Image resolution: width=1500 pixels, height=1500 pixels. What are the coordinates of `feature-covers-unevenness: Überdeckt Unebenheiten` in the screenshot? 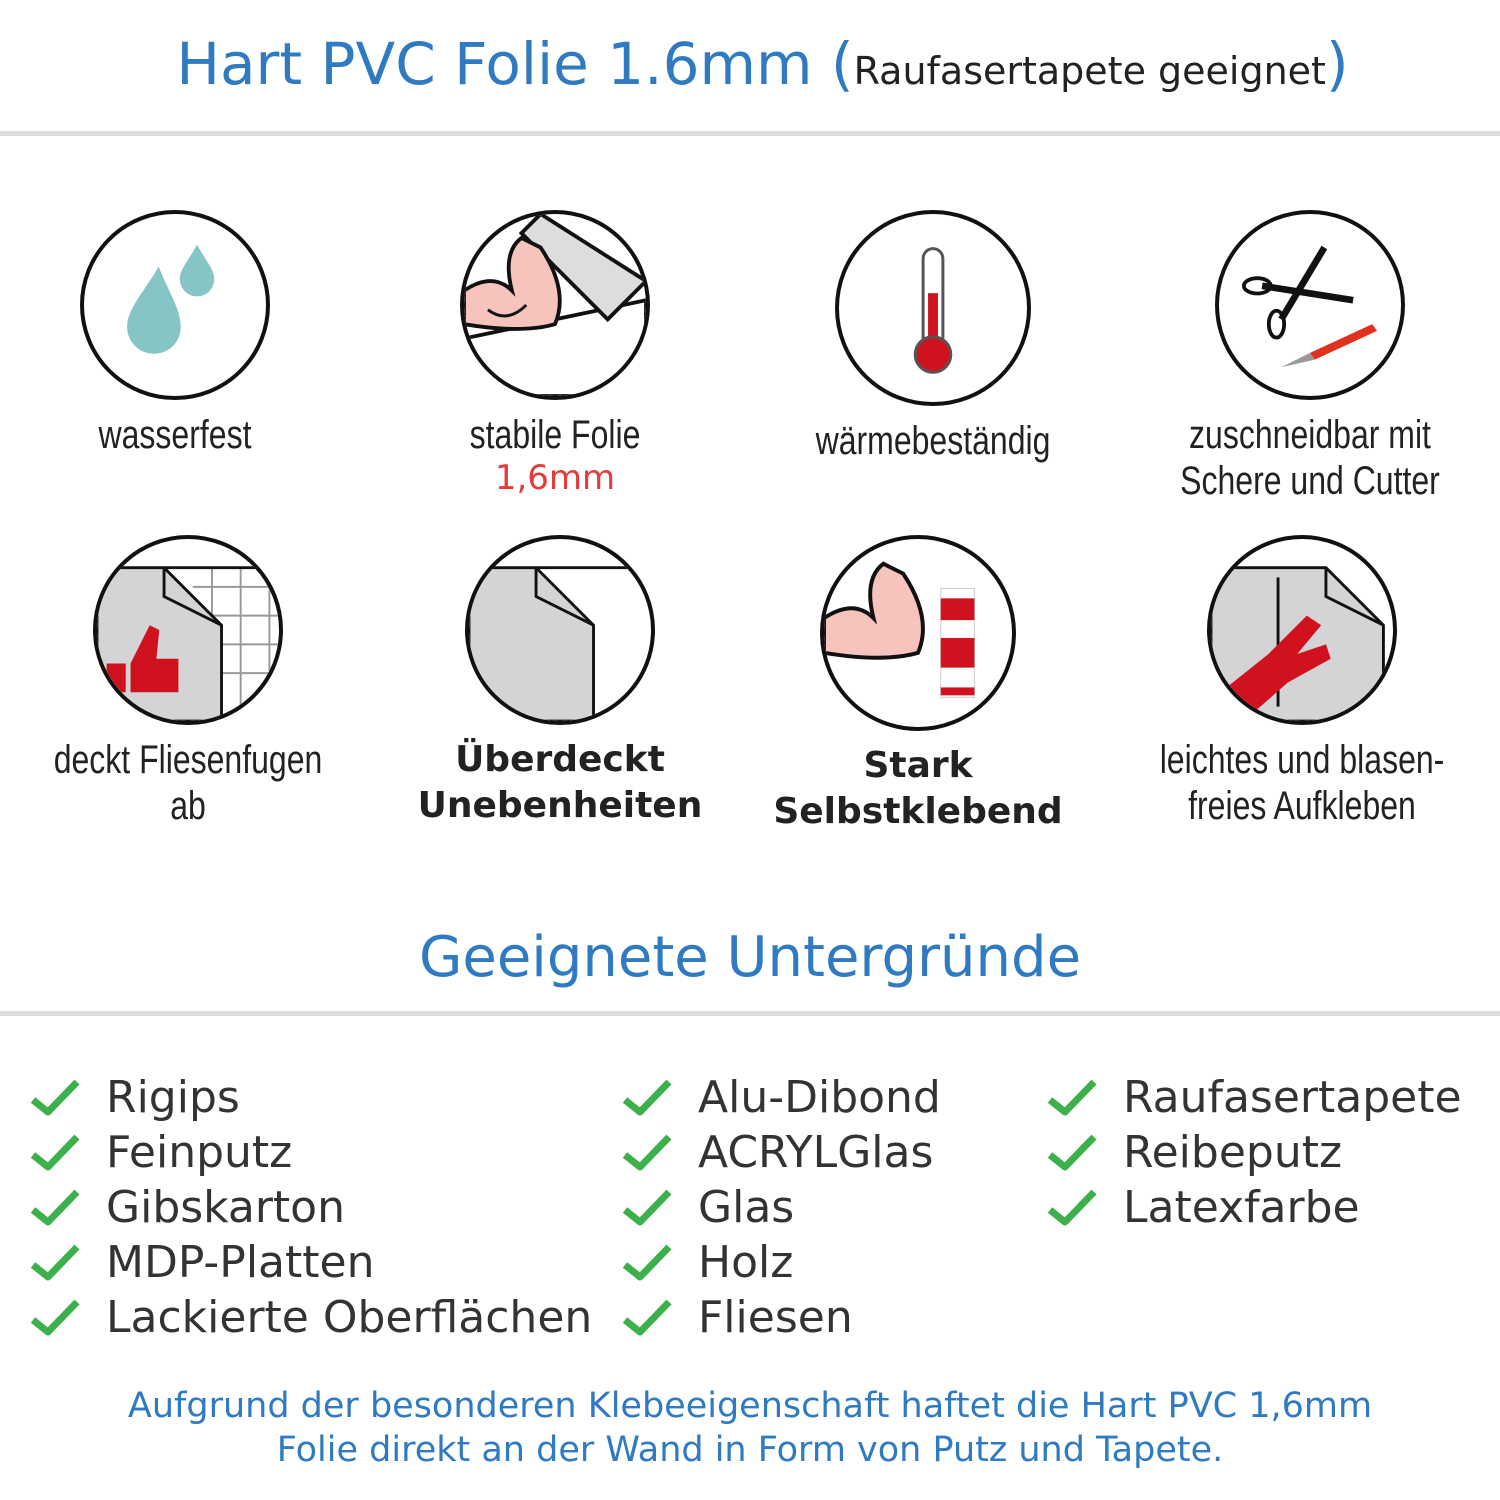 It's located at (560, 682).